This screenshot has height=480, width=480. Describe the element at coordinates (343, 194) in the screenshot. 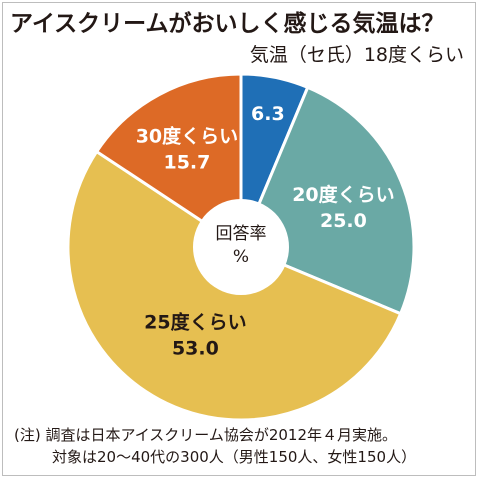

I see `slice-name-label: 20度くらい` at that location.